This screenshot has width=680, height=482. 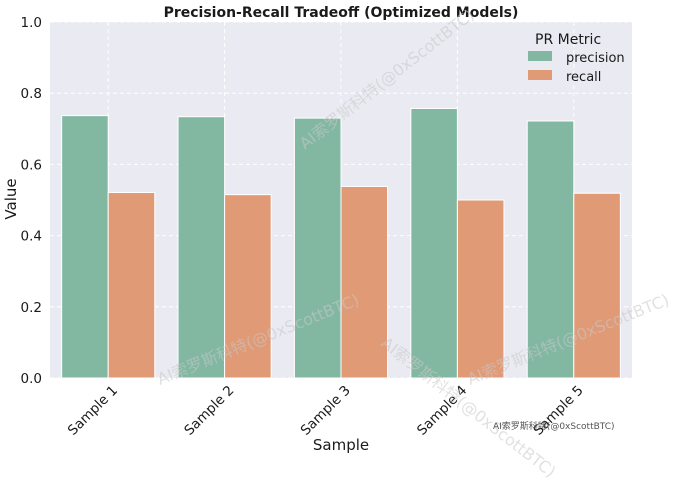 I want to click on y-tick-label: 0.0, so click(x=31, y=379).